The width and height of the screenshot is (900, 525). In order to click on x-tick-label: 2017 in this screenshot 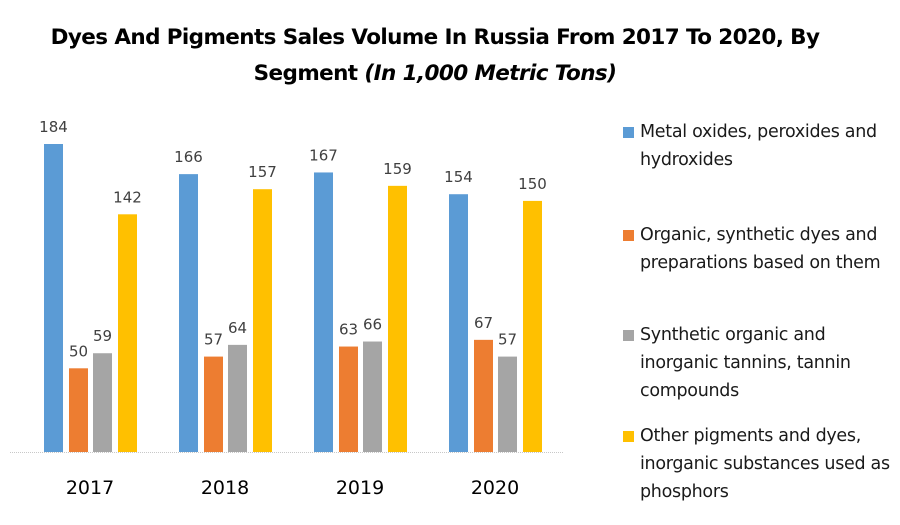, I will do `click(90, 488)`.